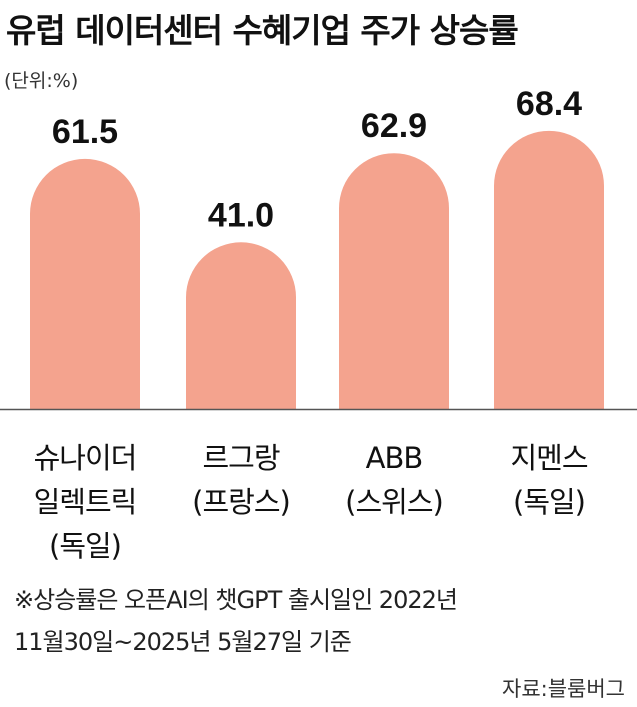  What do you see at coordinates (549, 104) in the screenshot?
I see `value-label-siemens: 68.4` at bounding box center [549, 104].